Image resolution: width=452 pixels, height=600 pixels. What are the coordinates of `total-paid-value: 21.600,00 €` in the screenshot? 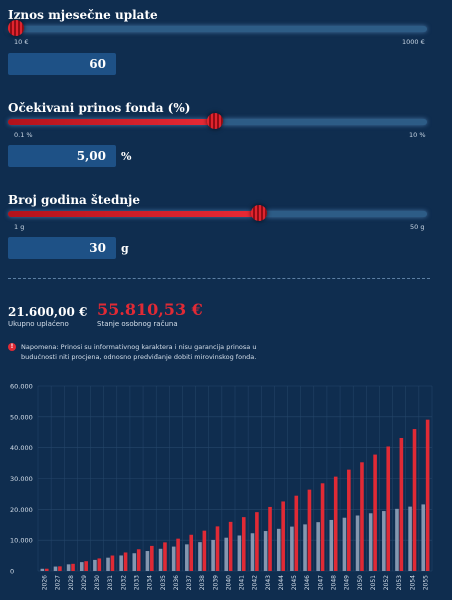 It's located at (48, 312).